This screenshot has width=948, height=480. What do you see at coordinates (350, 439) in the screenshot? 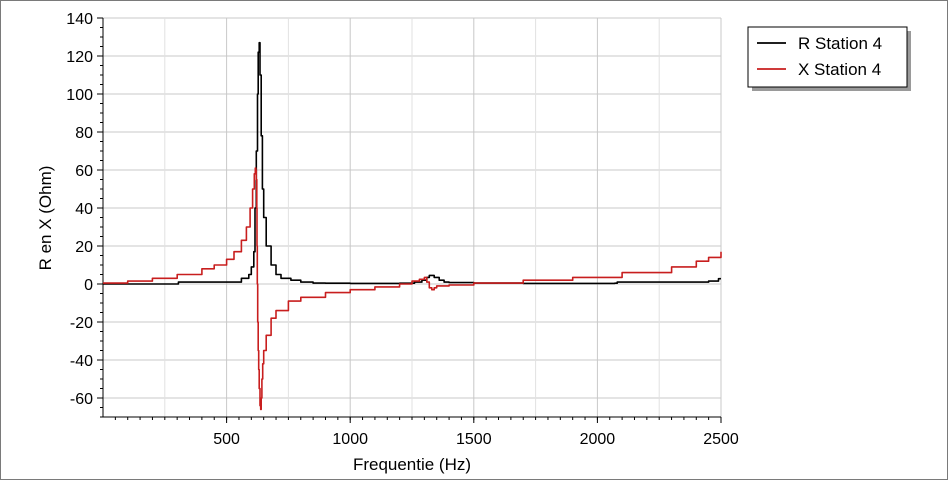
I see `x-tick-label: 1000` at bounding box center [350, 439].